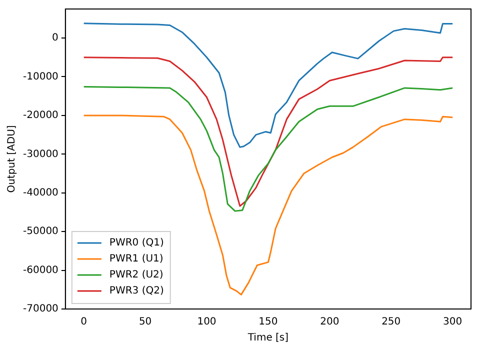 This screenshot has width=483, height=347. I want to click on legend-label: PWR2 (U2), so click(136, 275).